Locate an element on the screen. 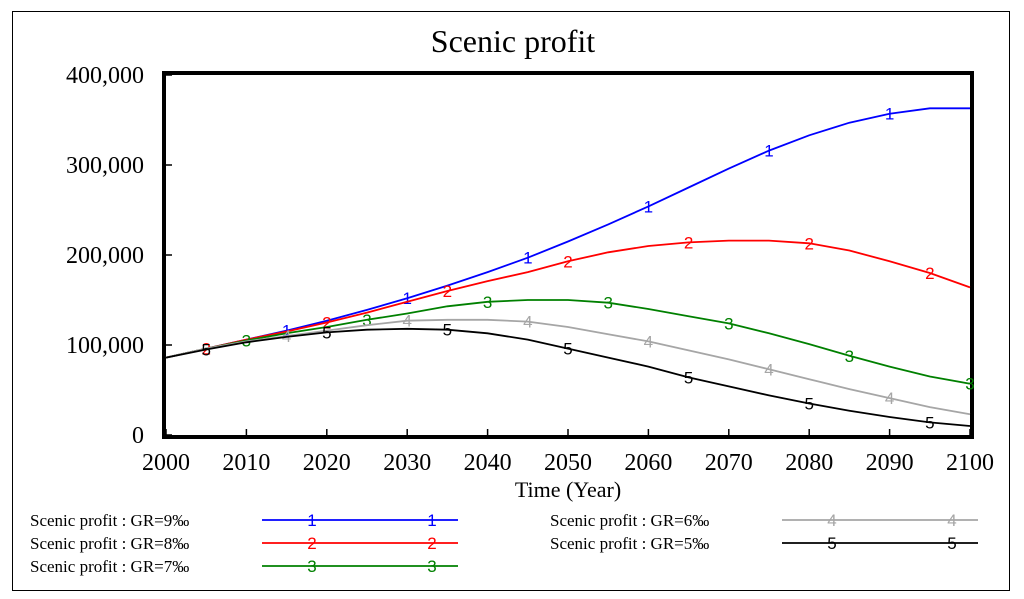 The image size is (1024, 599). legend-label: Scenic profit : GR=8‰ is located at coordinates (109, 543).